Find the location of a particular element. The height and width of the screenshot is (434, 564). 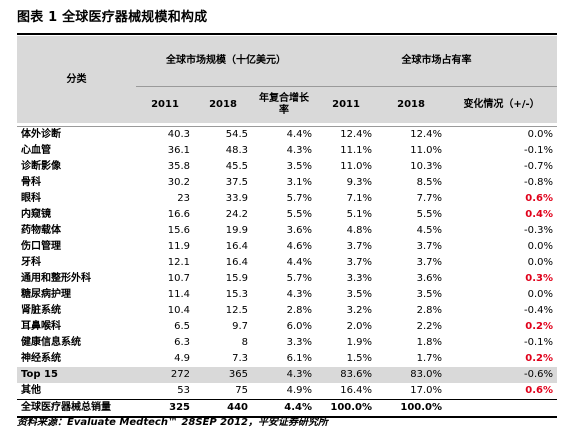

value-2011: 16.6 is located at coordinates (178, 214).